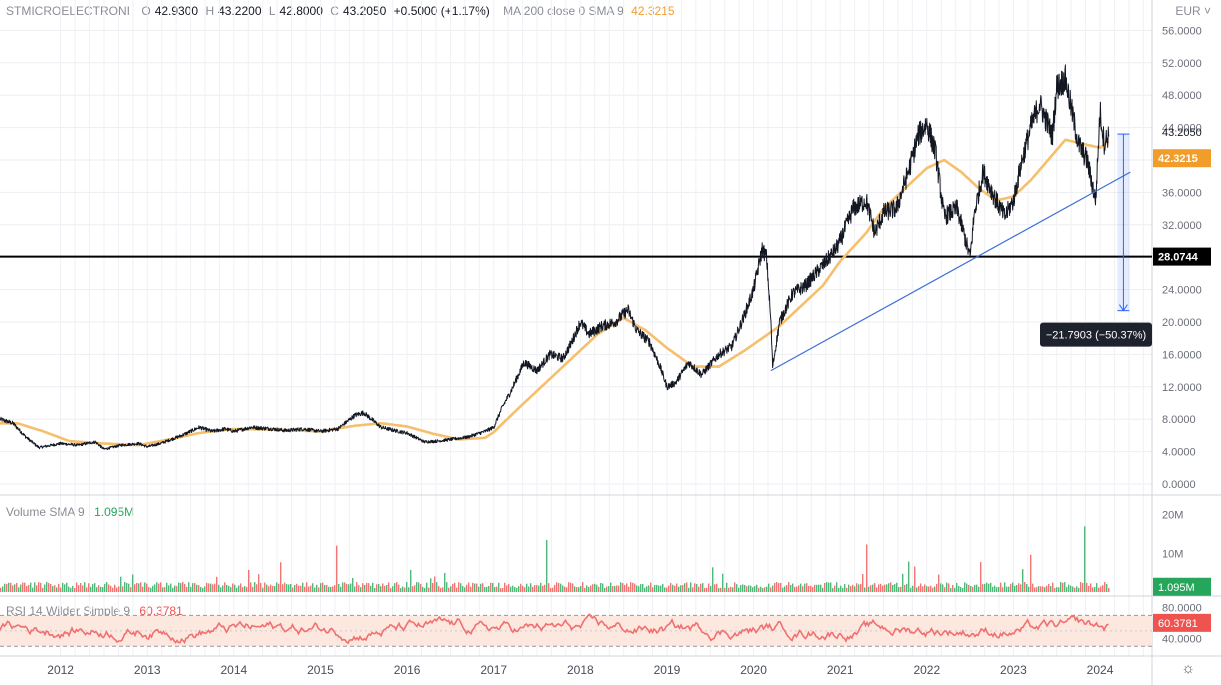 The image size is (1221, 685). What do you see at coordinates (1182, 96) in the screenshot?
I see `y-tick-label: 48.0000` at bounding box center [1182, 96].